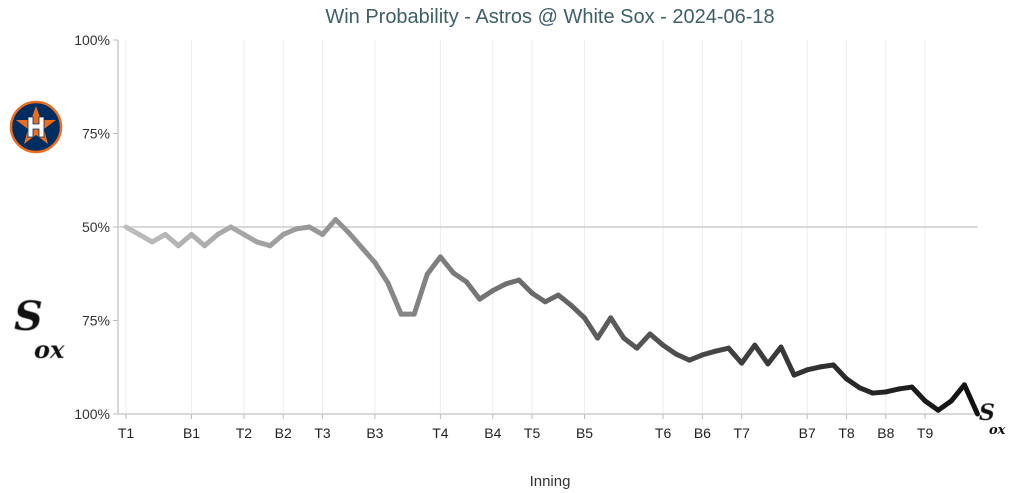  I want to click on x-tick-label: T5, so click(532, 433).